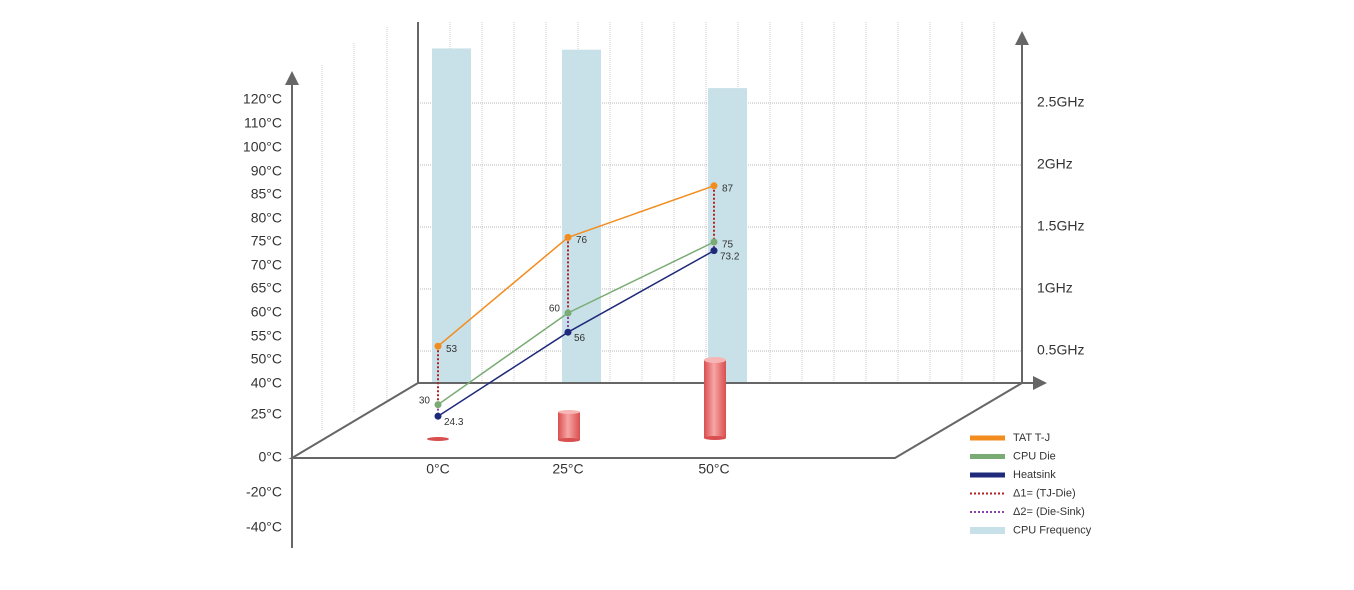 The width and height of the screenshot is (1354, 590). Describe the element at coordinates (266, 171) in the screenshot. I see `y-tick-label: 90°C` at that location.